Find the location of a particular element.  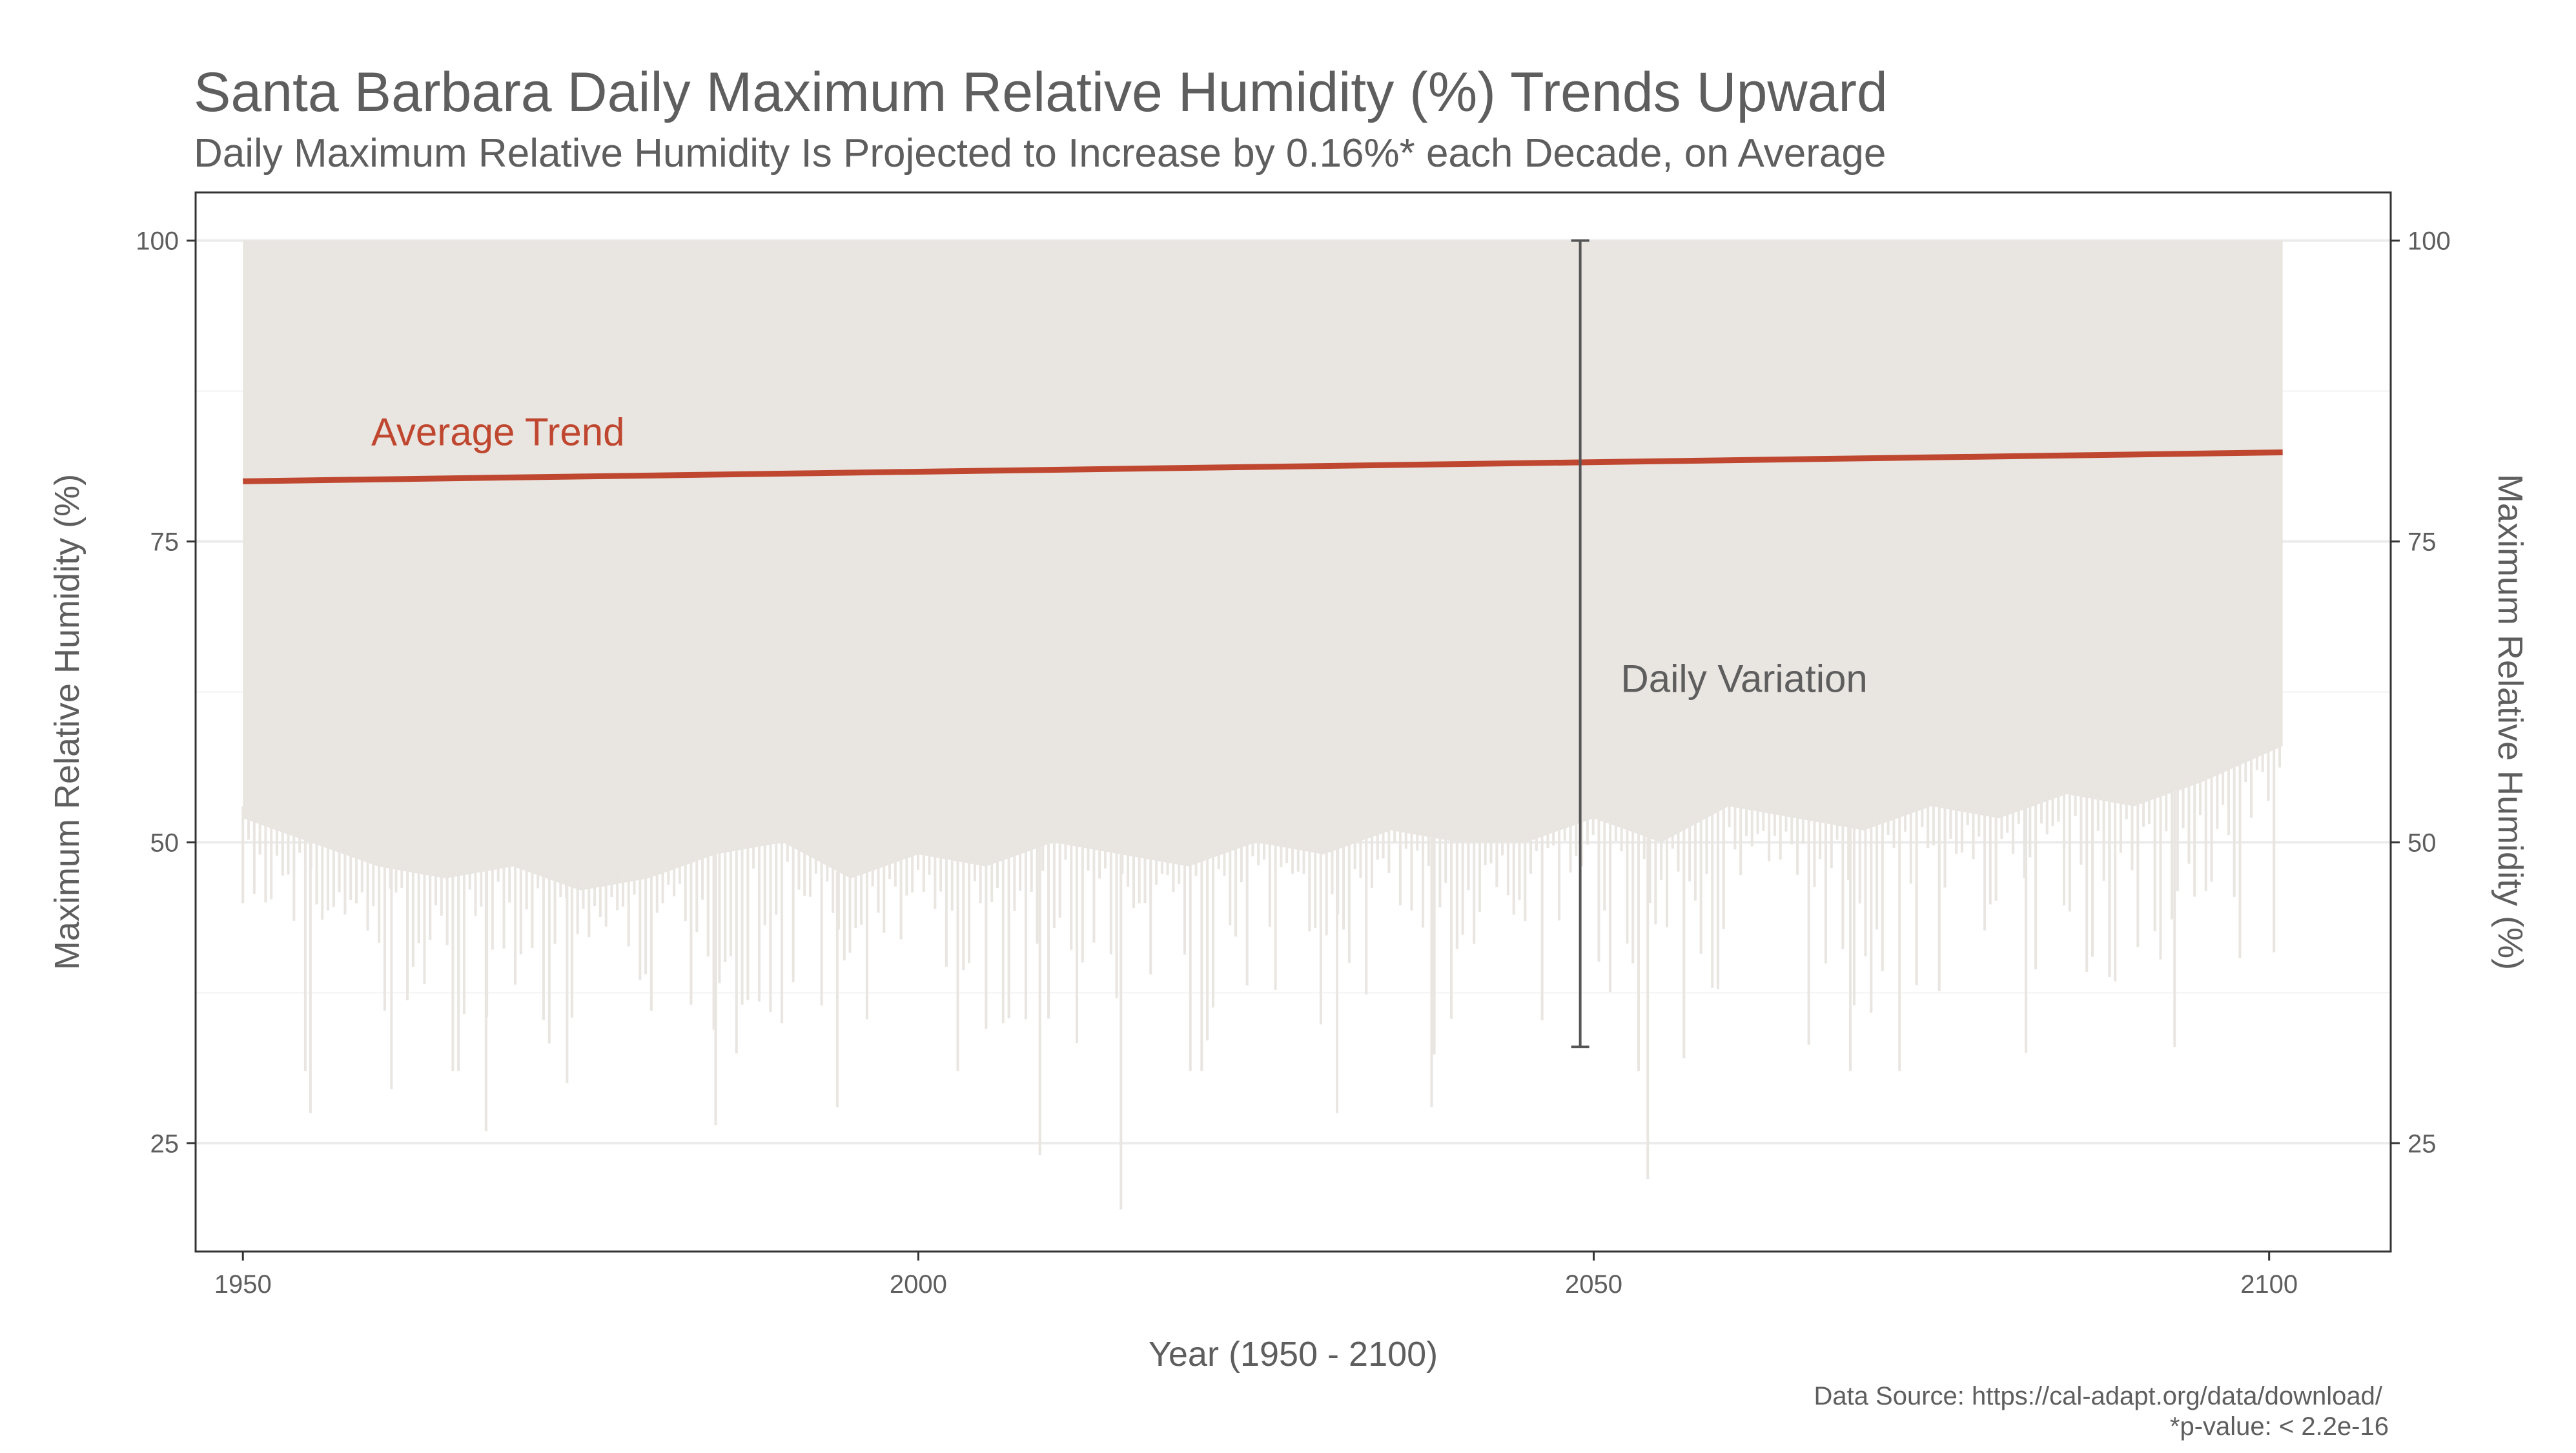

y-axis-ticks: 25 50 75 100 is located at coordinates (166, 692).